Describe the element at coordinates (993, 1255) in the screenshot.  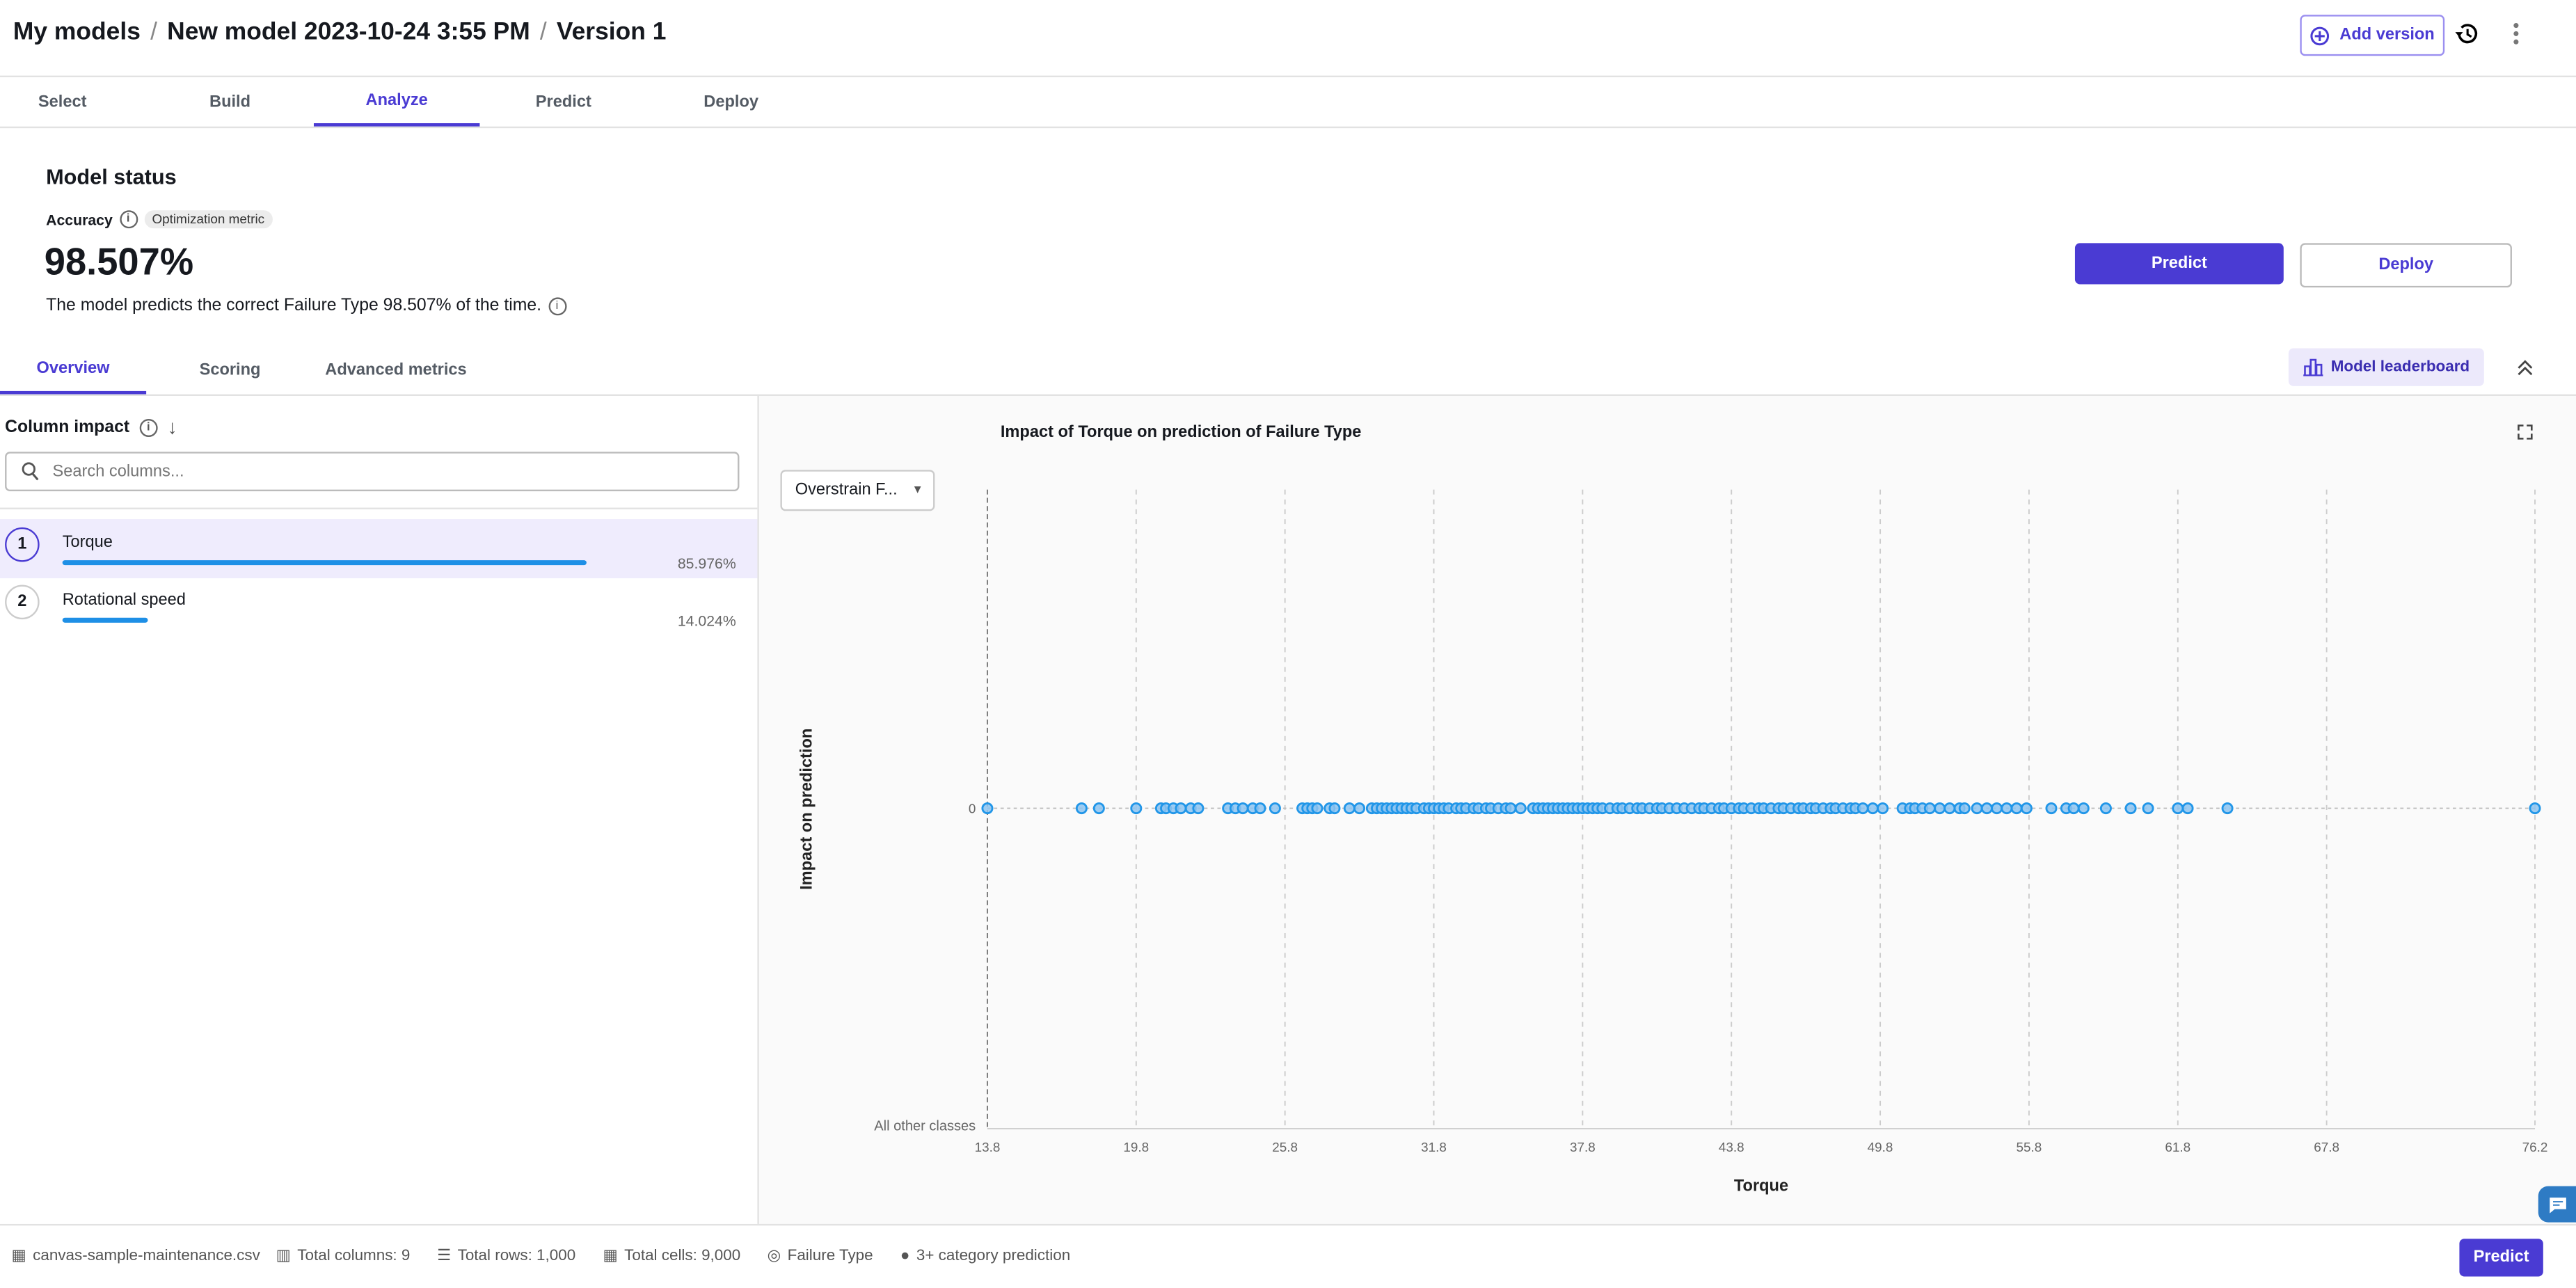
I see `prediction-type: 3+ category prediction` at that location.